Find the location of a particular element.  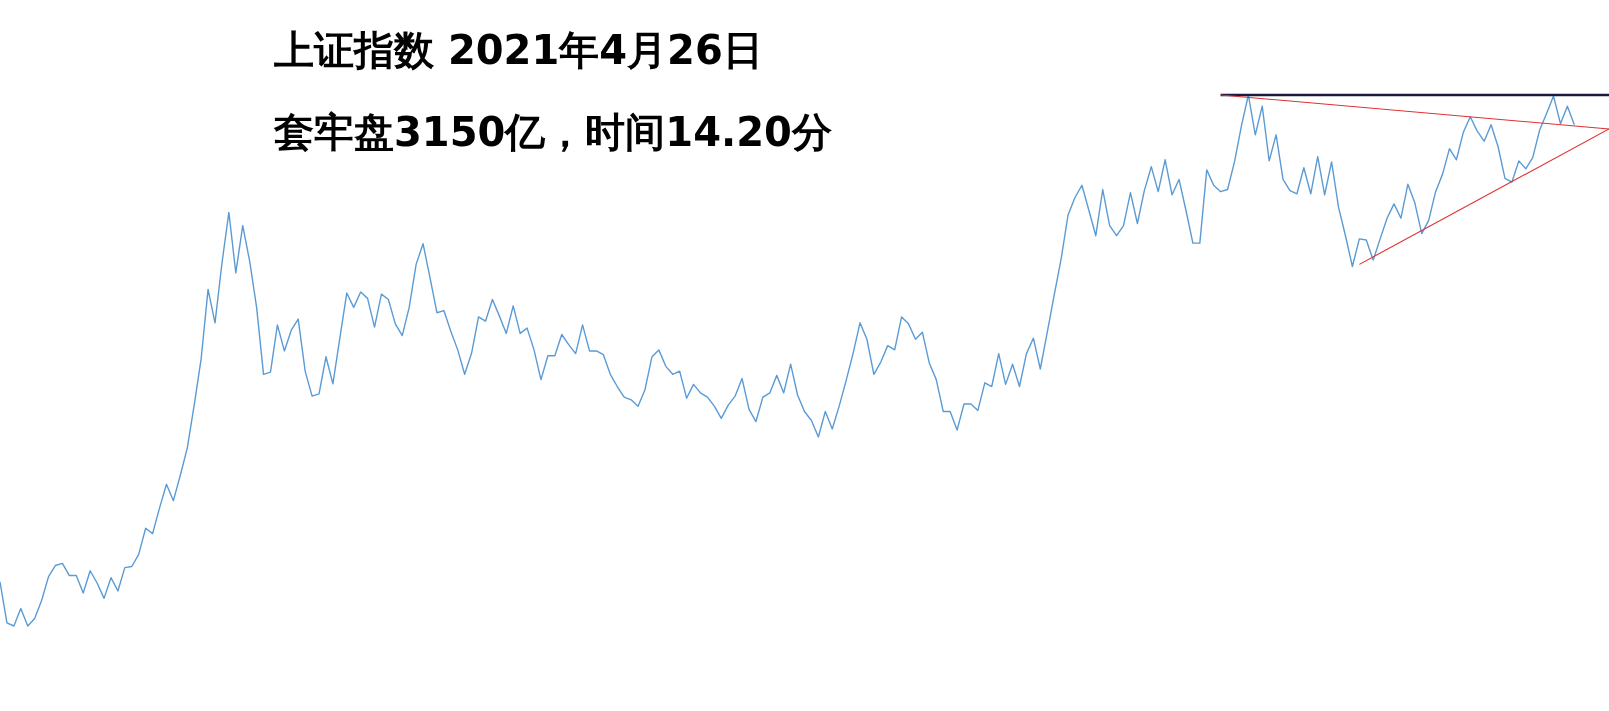

chart-title: 上证指数 2021年4月26日 is located at coordinates (518, 50).